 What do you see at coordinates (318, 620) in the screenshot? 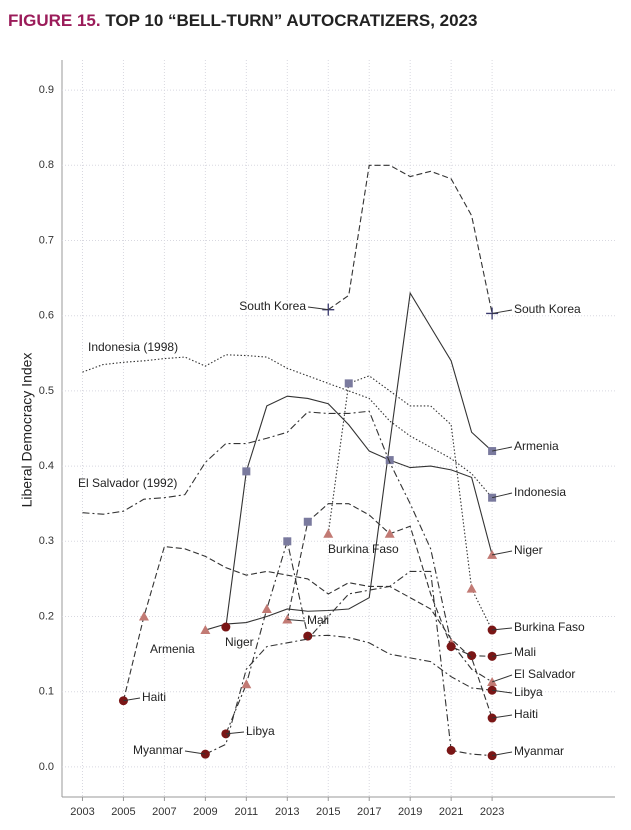
I see `start-label: Mali` at bounding box center [318, 620].